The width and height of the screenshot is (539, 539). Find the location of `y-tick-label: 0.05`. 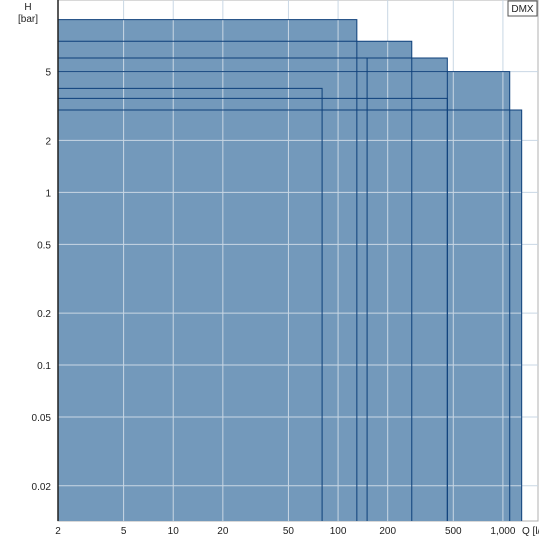

y-tick-label: 0.05 is located at coordinates (42, 418).